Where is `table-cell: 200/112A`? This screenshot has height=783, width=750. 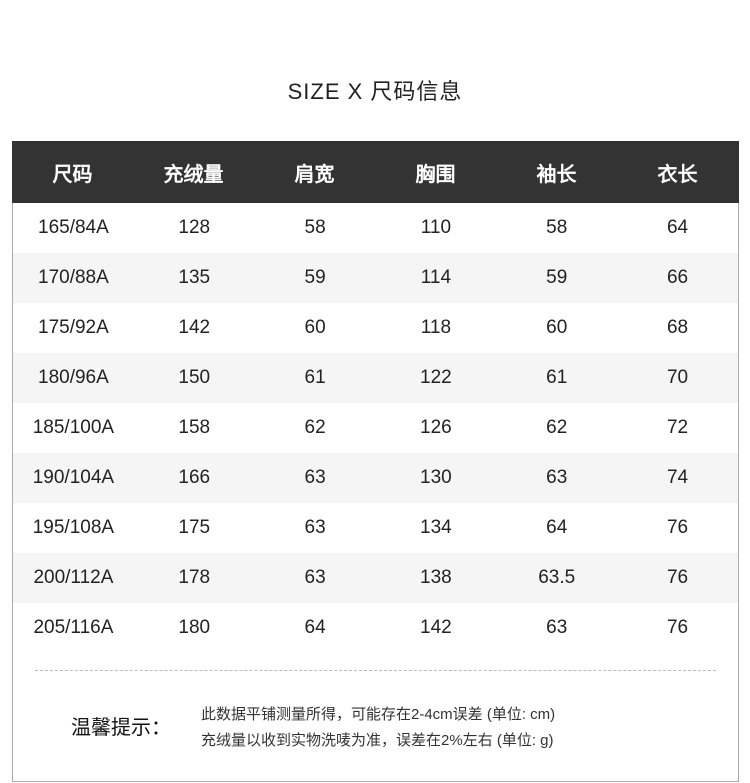 table-cell: 200/112A is located at coordinates (73, 577).